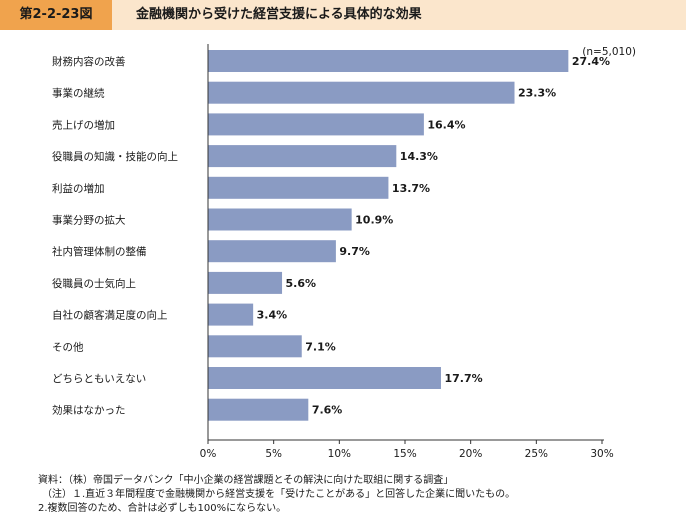 The width and height of the screenshot is (686, 516). Describe the element at coordinates (601, 454) in the screenshot. I see `x-tick-label: 30%` at that location.